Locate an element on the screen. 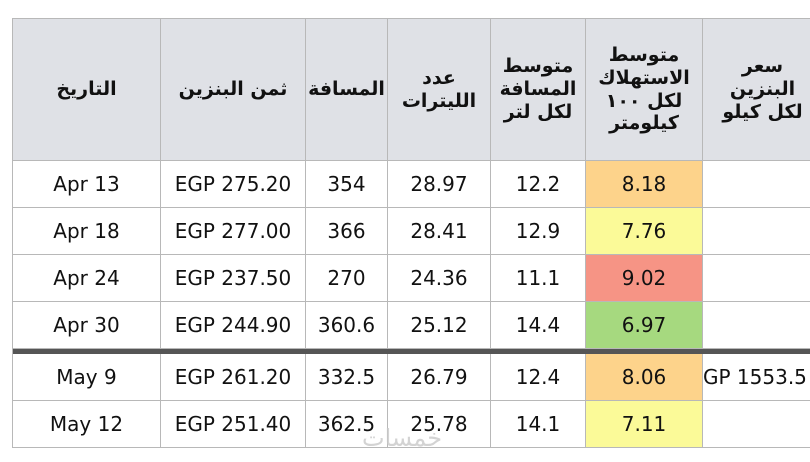 Image resolution: width=810 pixels, height=462 pixels. data-row: Apr 30 EGP 244.90 360.6 25.12 14.4 6.97 is located at coordinates (411, 325).